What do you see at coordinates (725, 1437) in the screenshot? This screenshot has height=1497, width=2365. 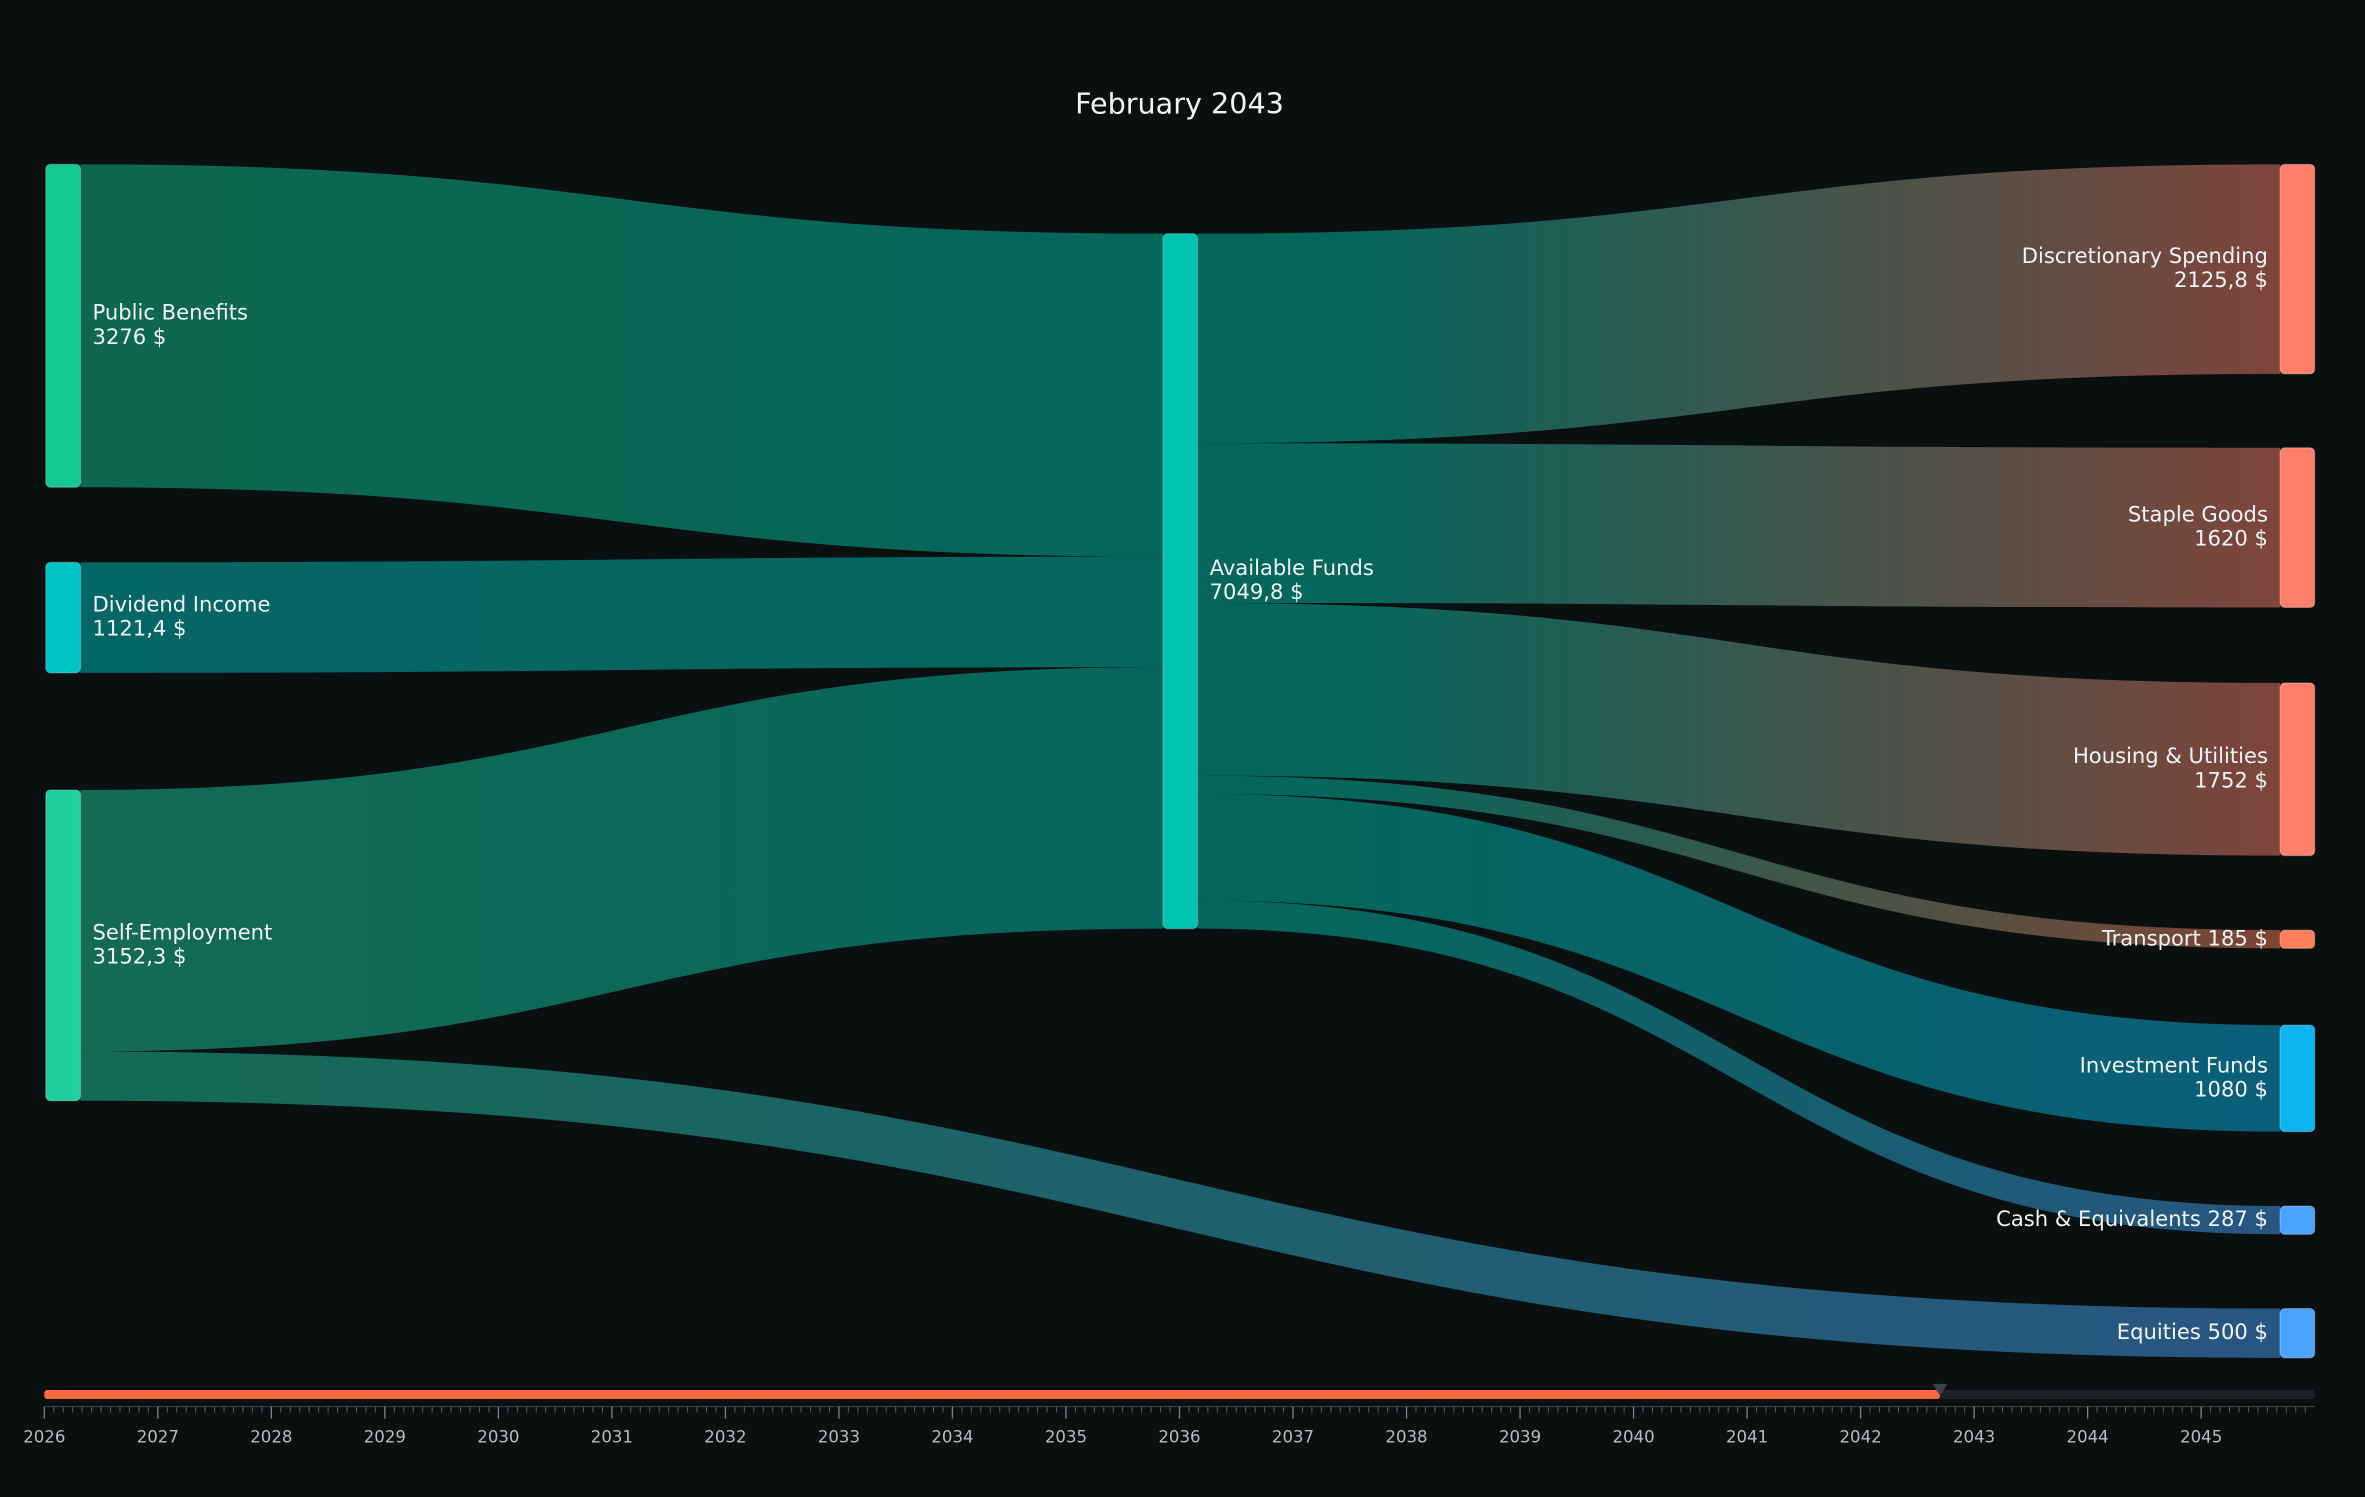 I see `timeline-label: 2032` at bounding box center [725, 1437].